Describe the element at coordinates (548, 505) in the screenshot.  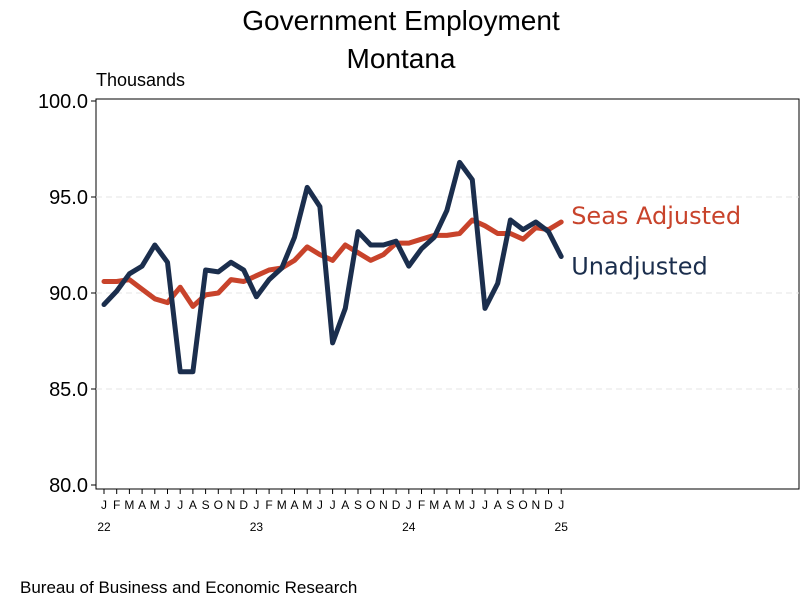
I see `xtick-month-35: D` at that location.